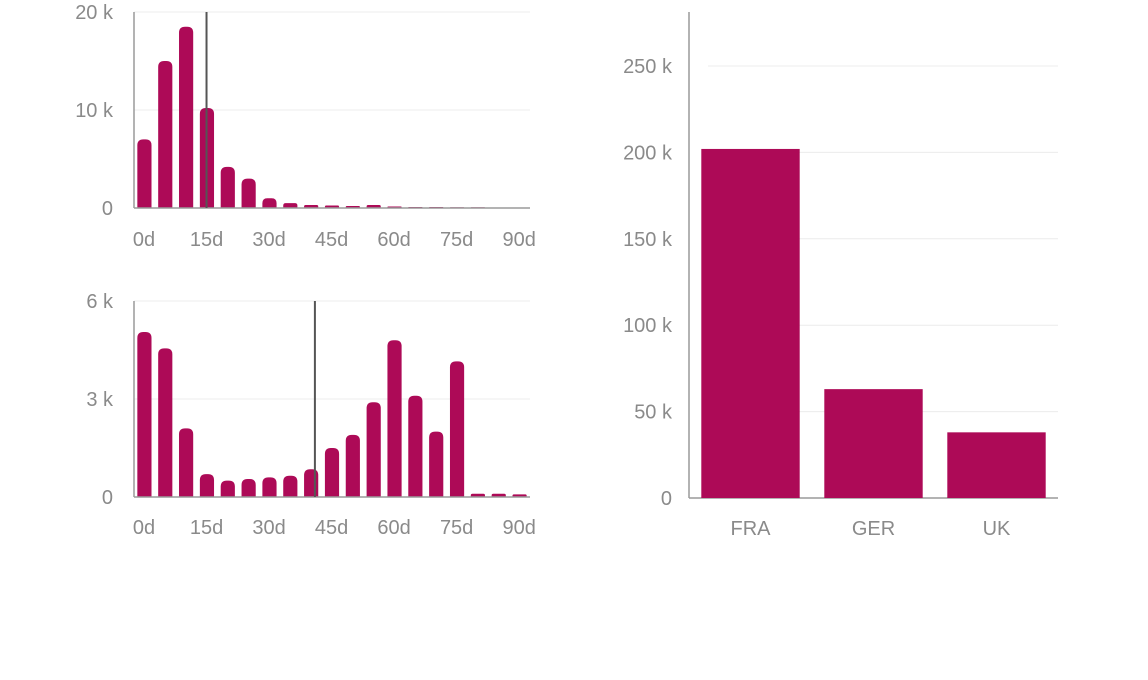 This screenshot has height=680, width=1148. What do you see at coordinates (751, 529) in the screenshot?
I see `category-label: FRA` at bounding box center [751, 529].